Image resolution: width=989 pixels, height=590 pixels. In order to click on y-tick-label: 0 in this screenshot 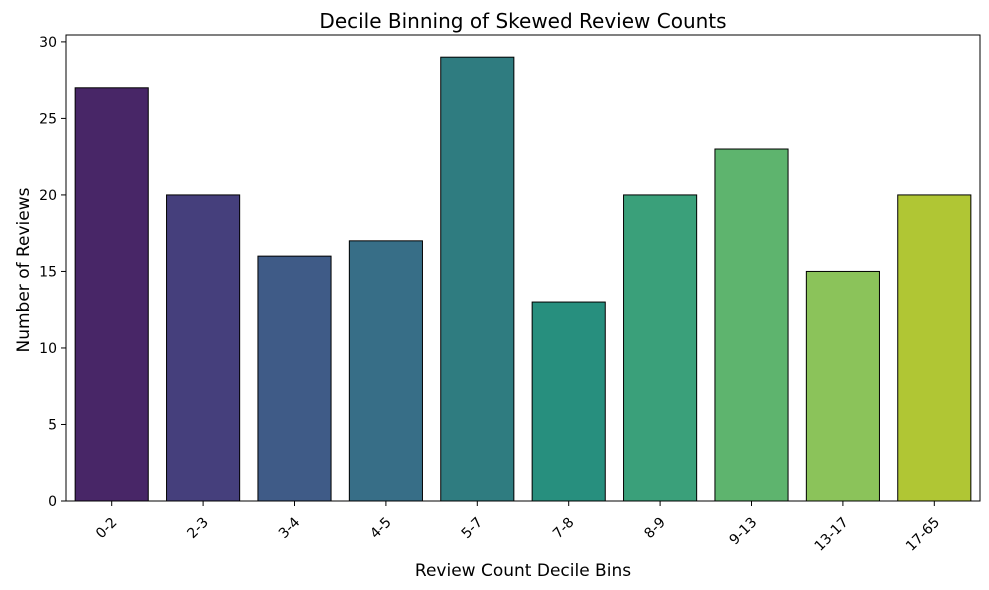, I will do `click(52, 502)`.